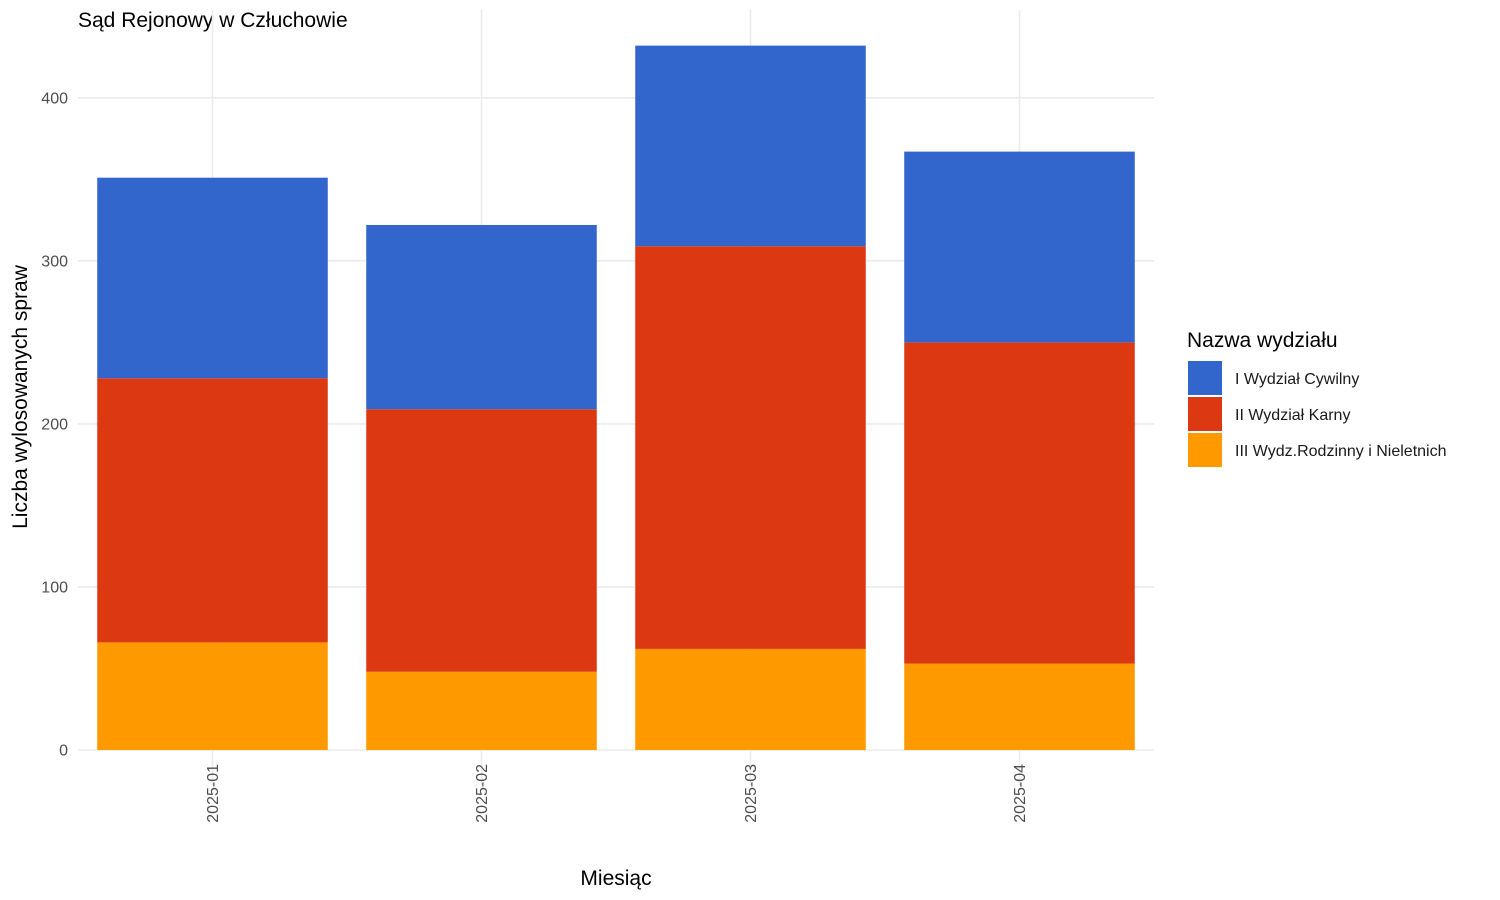 This screenshot has height=900, width=1500. What do you see at coordinates (1297, 379) in the screenshot?
I see `legend-label: I Wydział Cywilny` at bounding box center [1297, 379].